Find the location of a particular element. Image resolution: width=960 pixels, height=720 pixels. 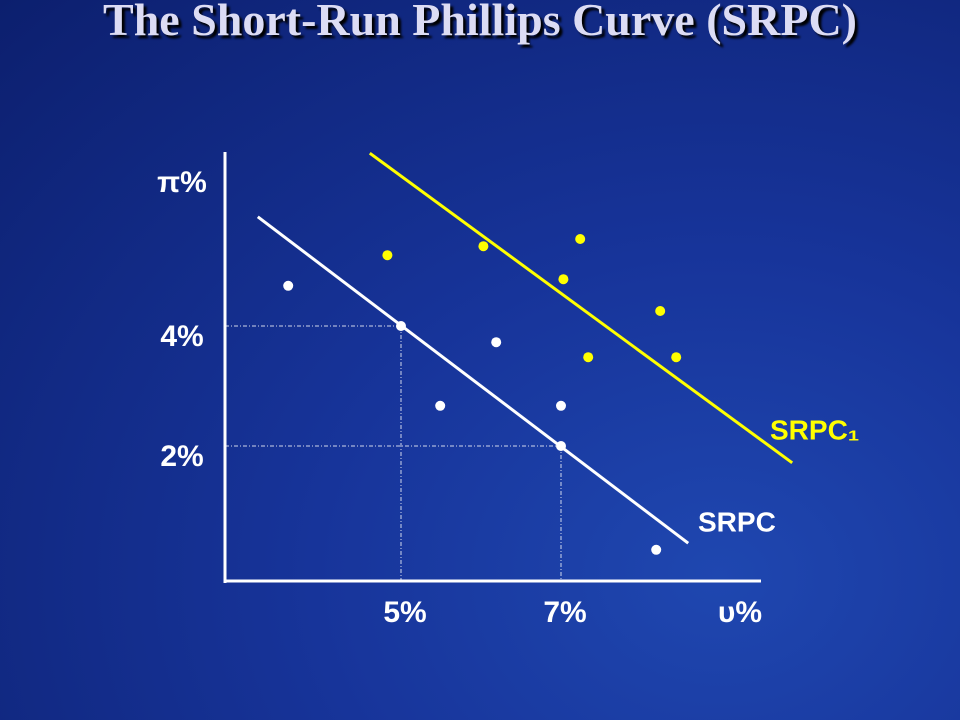

x-tick-label: 7% is located at coordinates (564, 612).